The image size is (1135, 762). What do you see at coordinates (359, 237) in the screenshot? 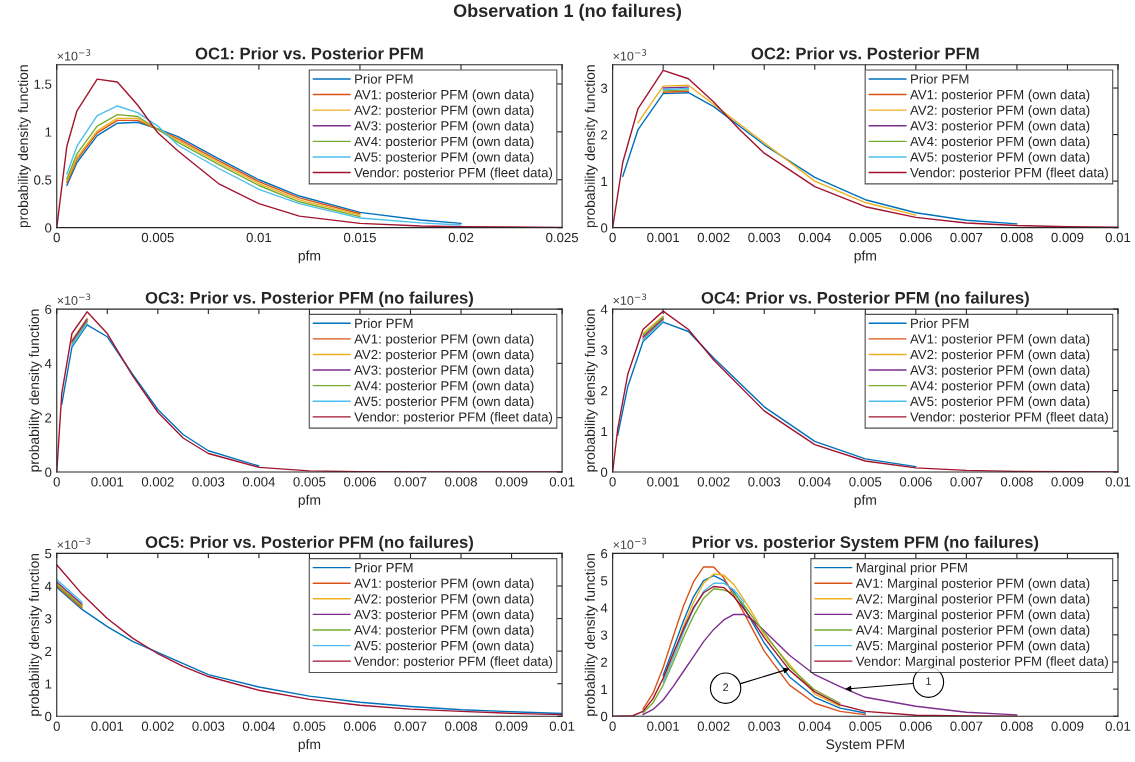
I see `x-tick-label: 0.015` at bounding box center [359, 237].